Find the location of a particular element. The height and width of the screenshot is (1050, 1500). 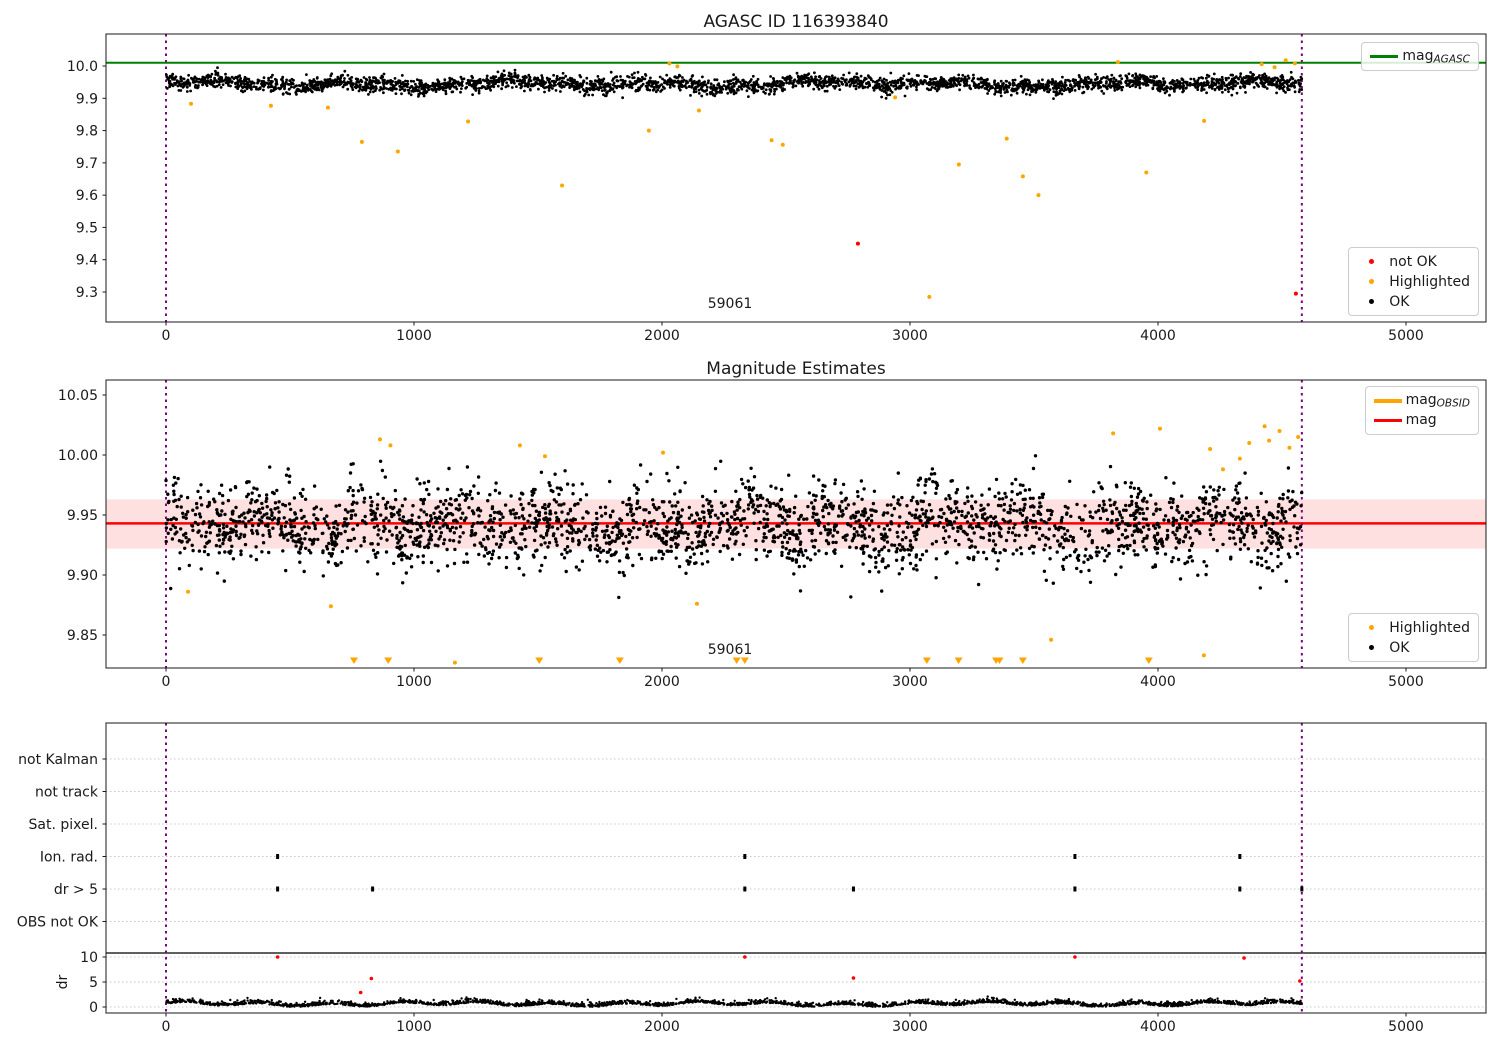

svg-text: 9.4 is located at coordinates (87, 261).